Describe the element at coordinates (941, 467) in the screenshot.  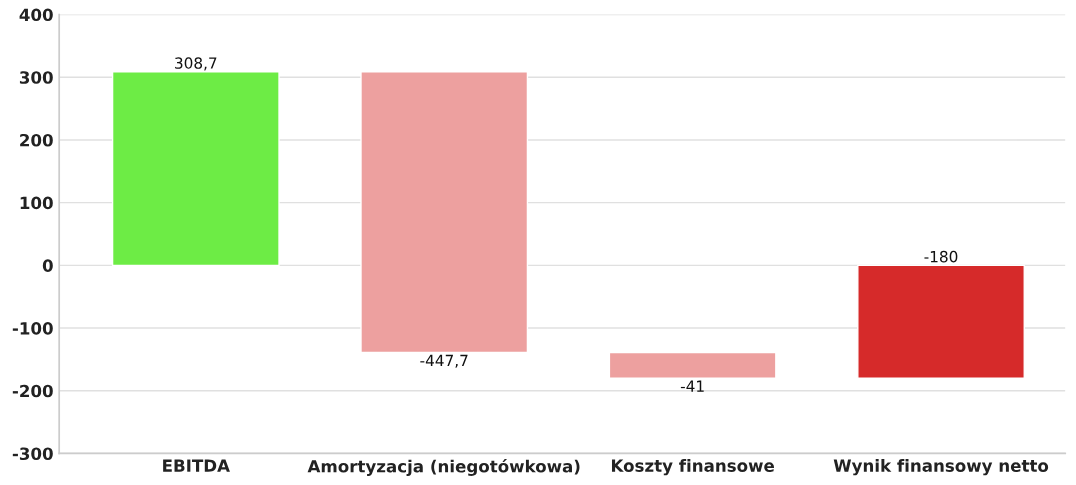
I see `x-tick-label: Wynik finansowy netto` at that location.